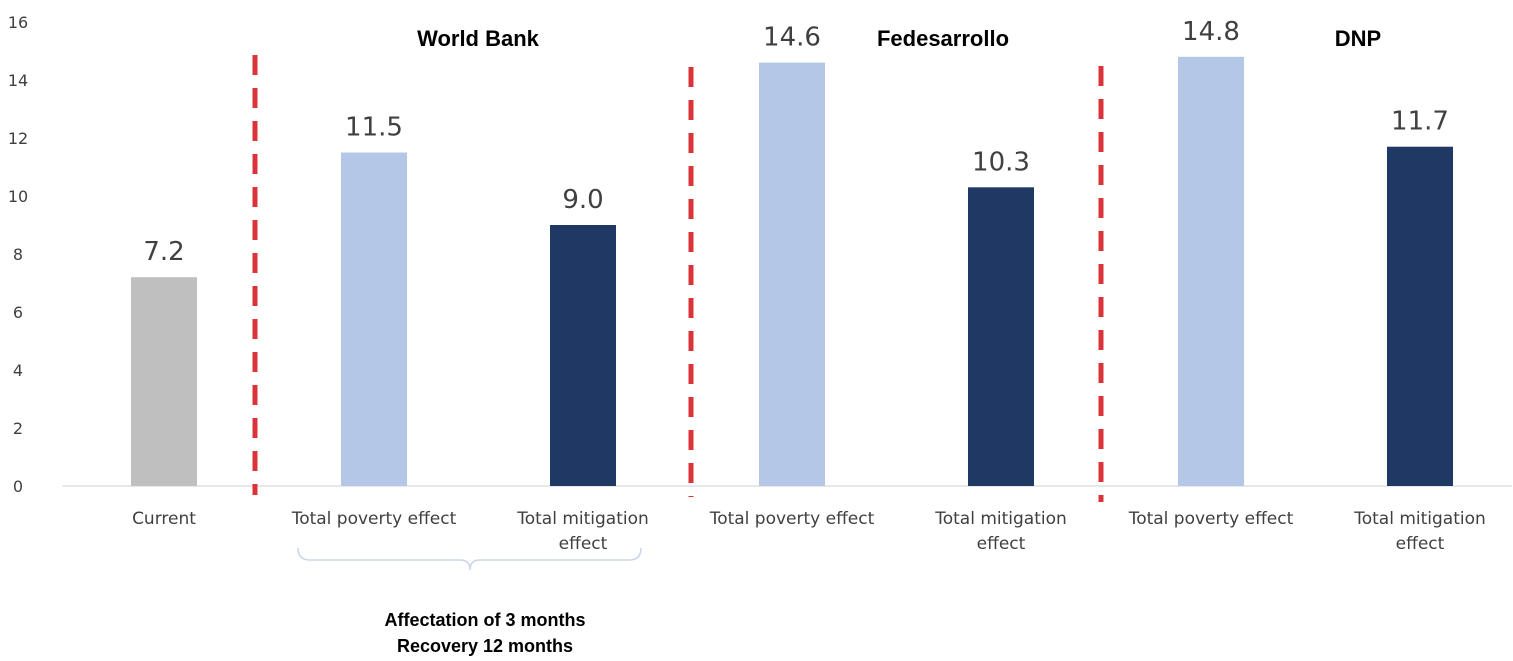 This screenshot has width=1513, height=661. Describe the element at coordinates (1211, 32) in the screenshot. I see `data-label: 14.8` at that location.